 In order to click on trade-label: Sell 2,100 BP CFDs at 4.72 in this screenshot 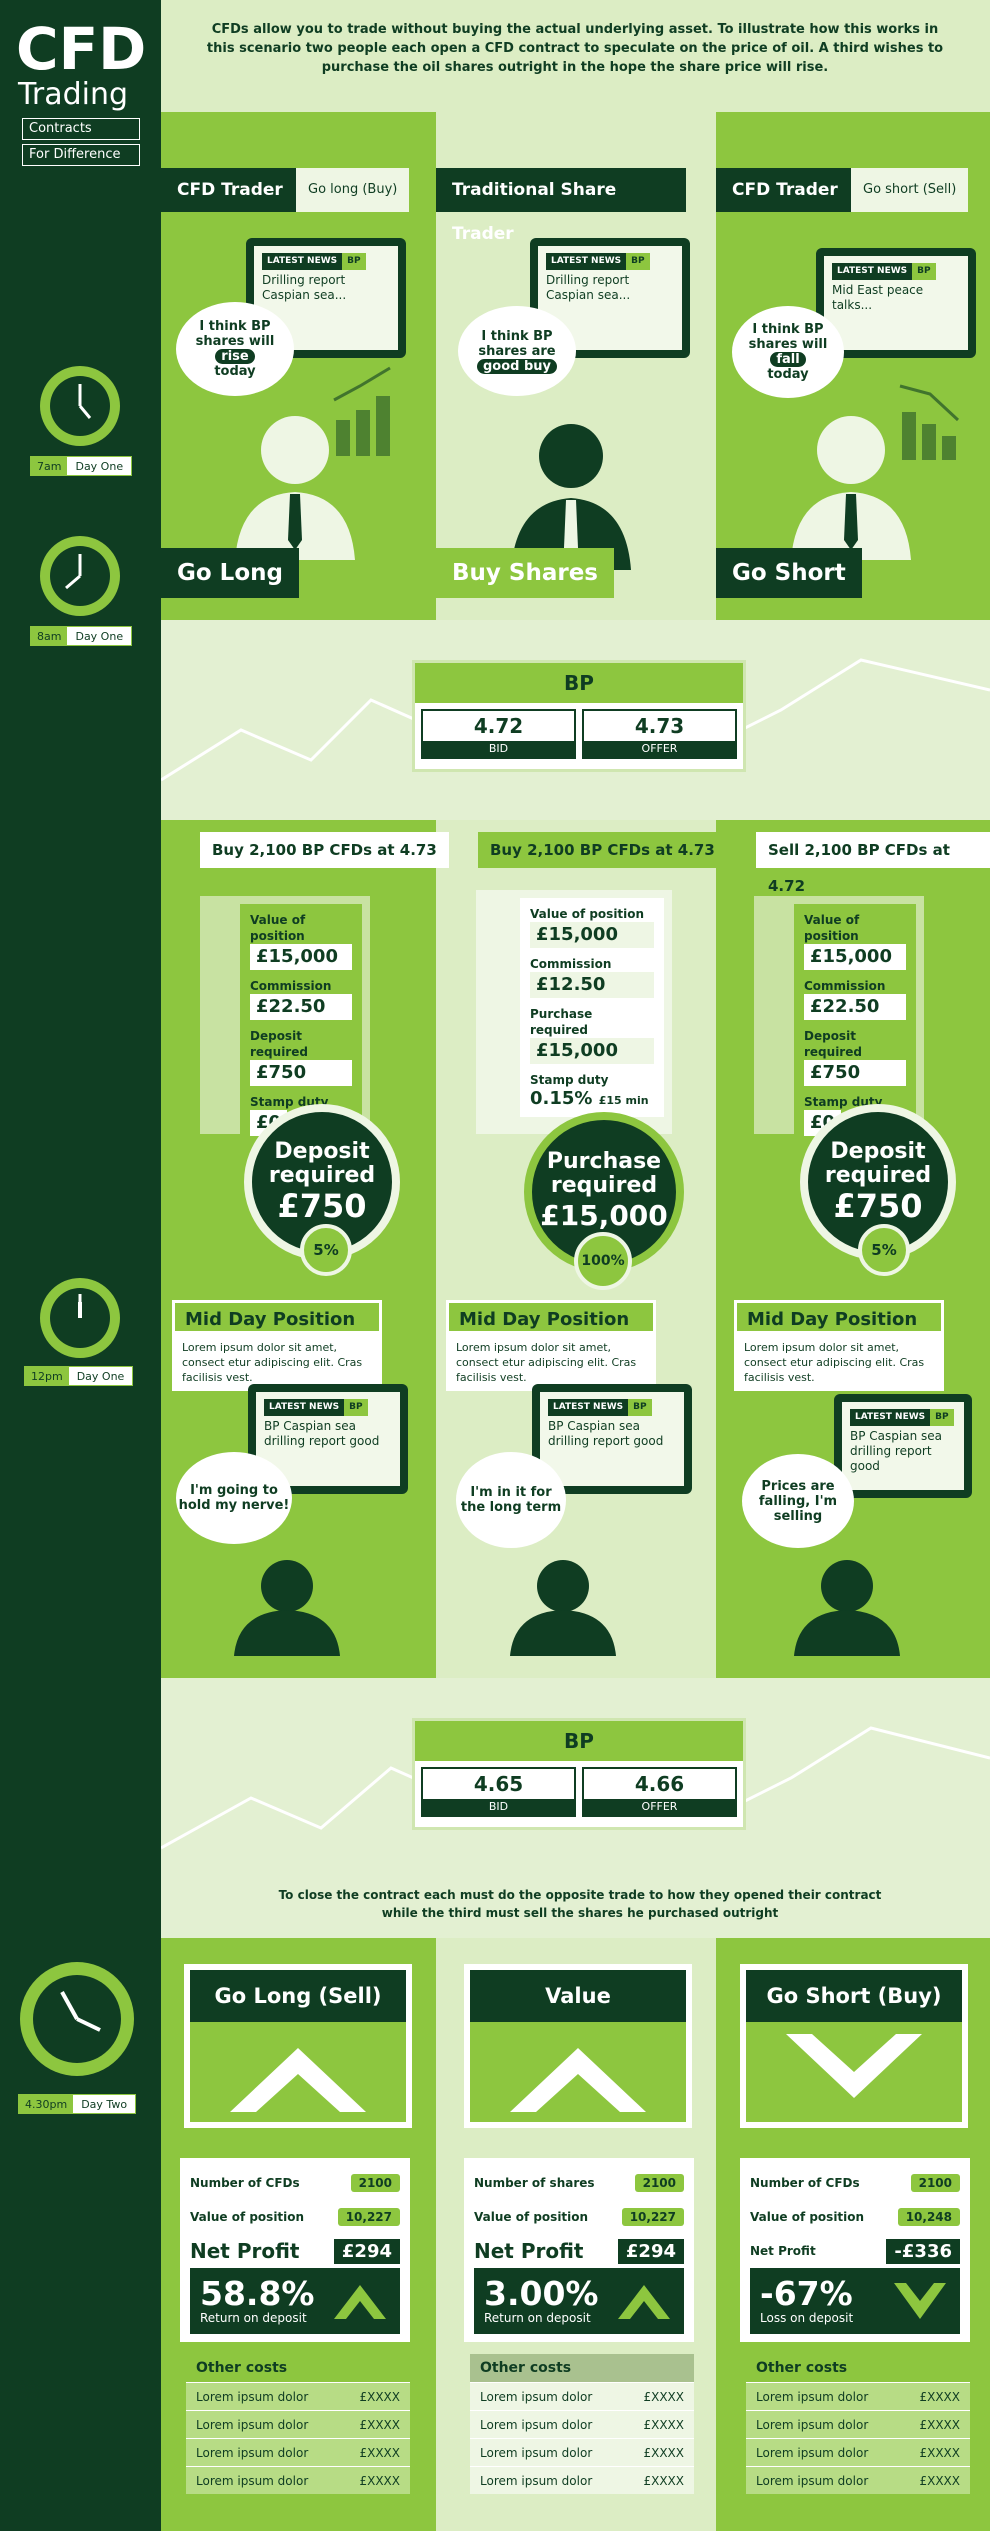, I will do `click(873, 863)`.